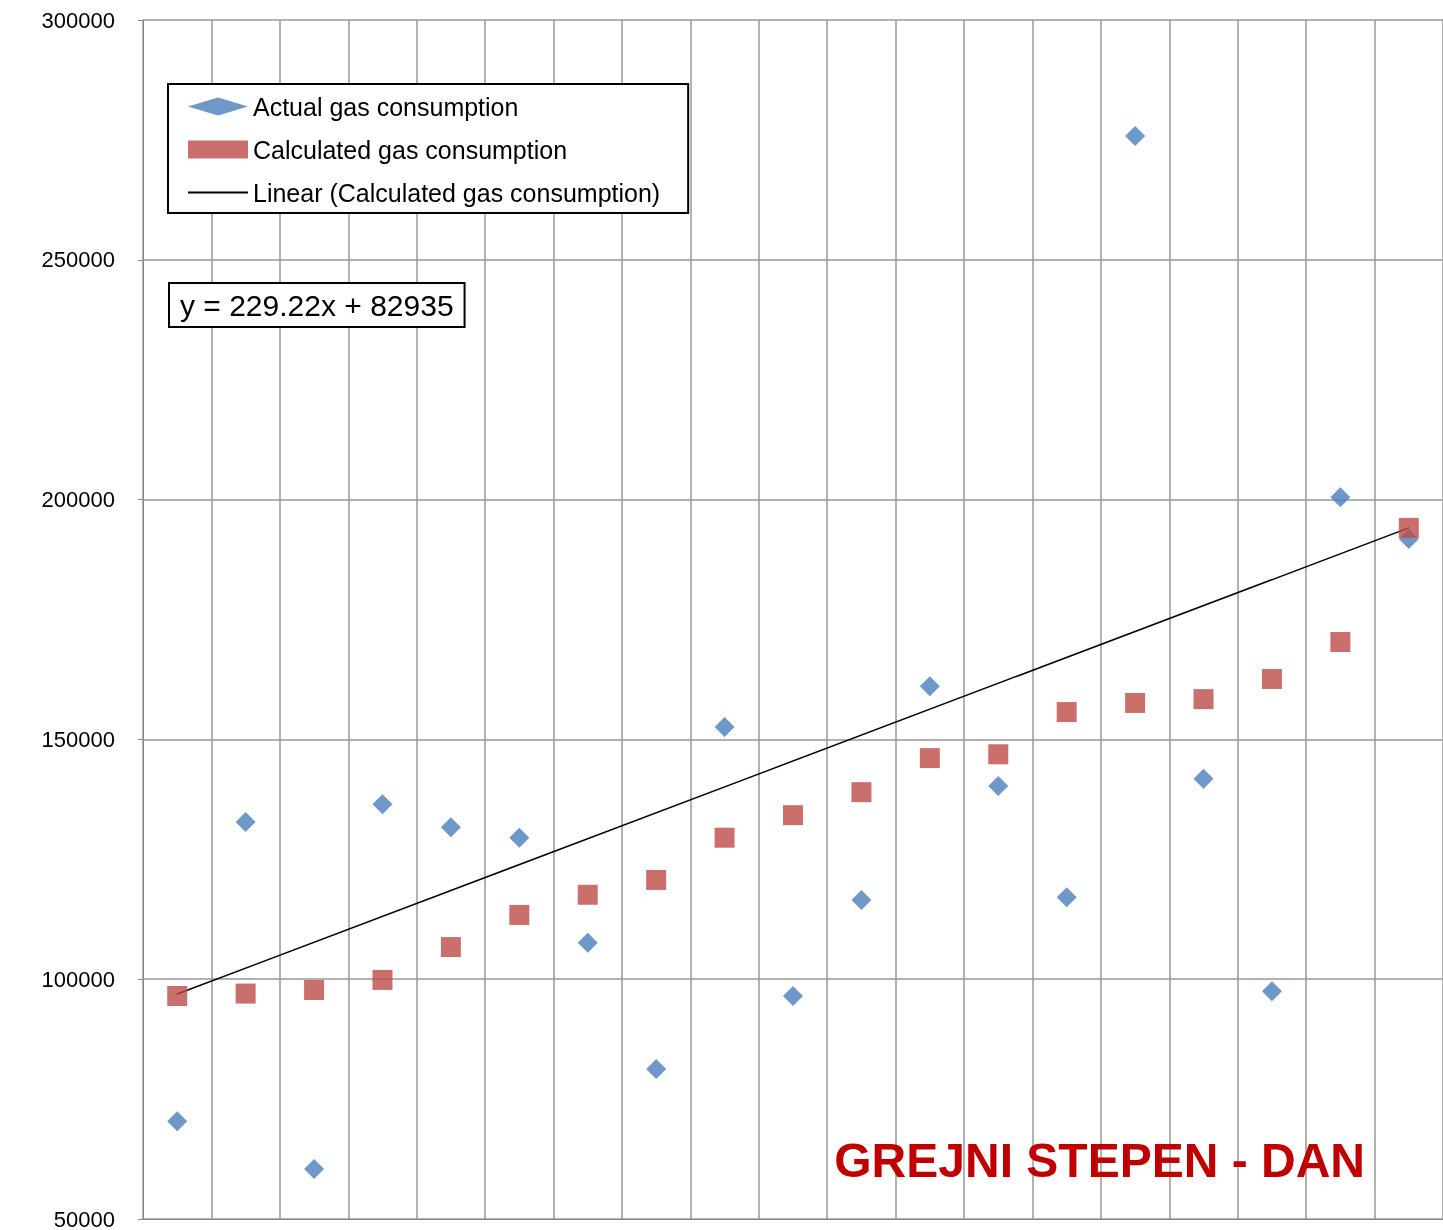 This screenshot has width=1443, height=1230. Describe the element at coordinates (84, 1218) in the screenshot. I see `y-tick-label: 50000` at that location.